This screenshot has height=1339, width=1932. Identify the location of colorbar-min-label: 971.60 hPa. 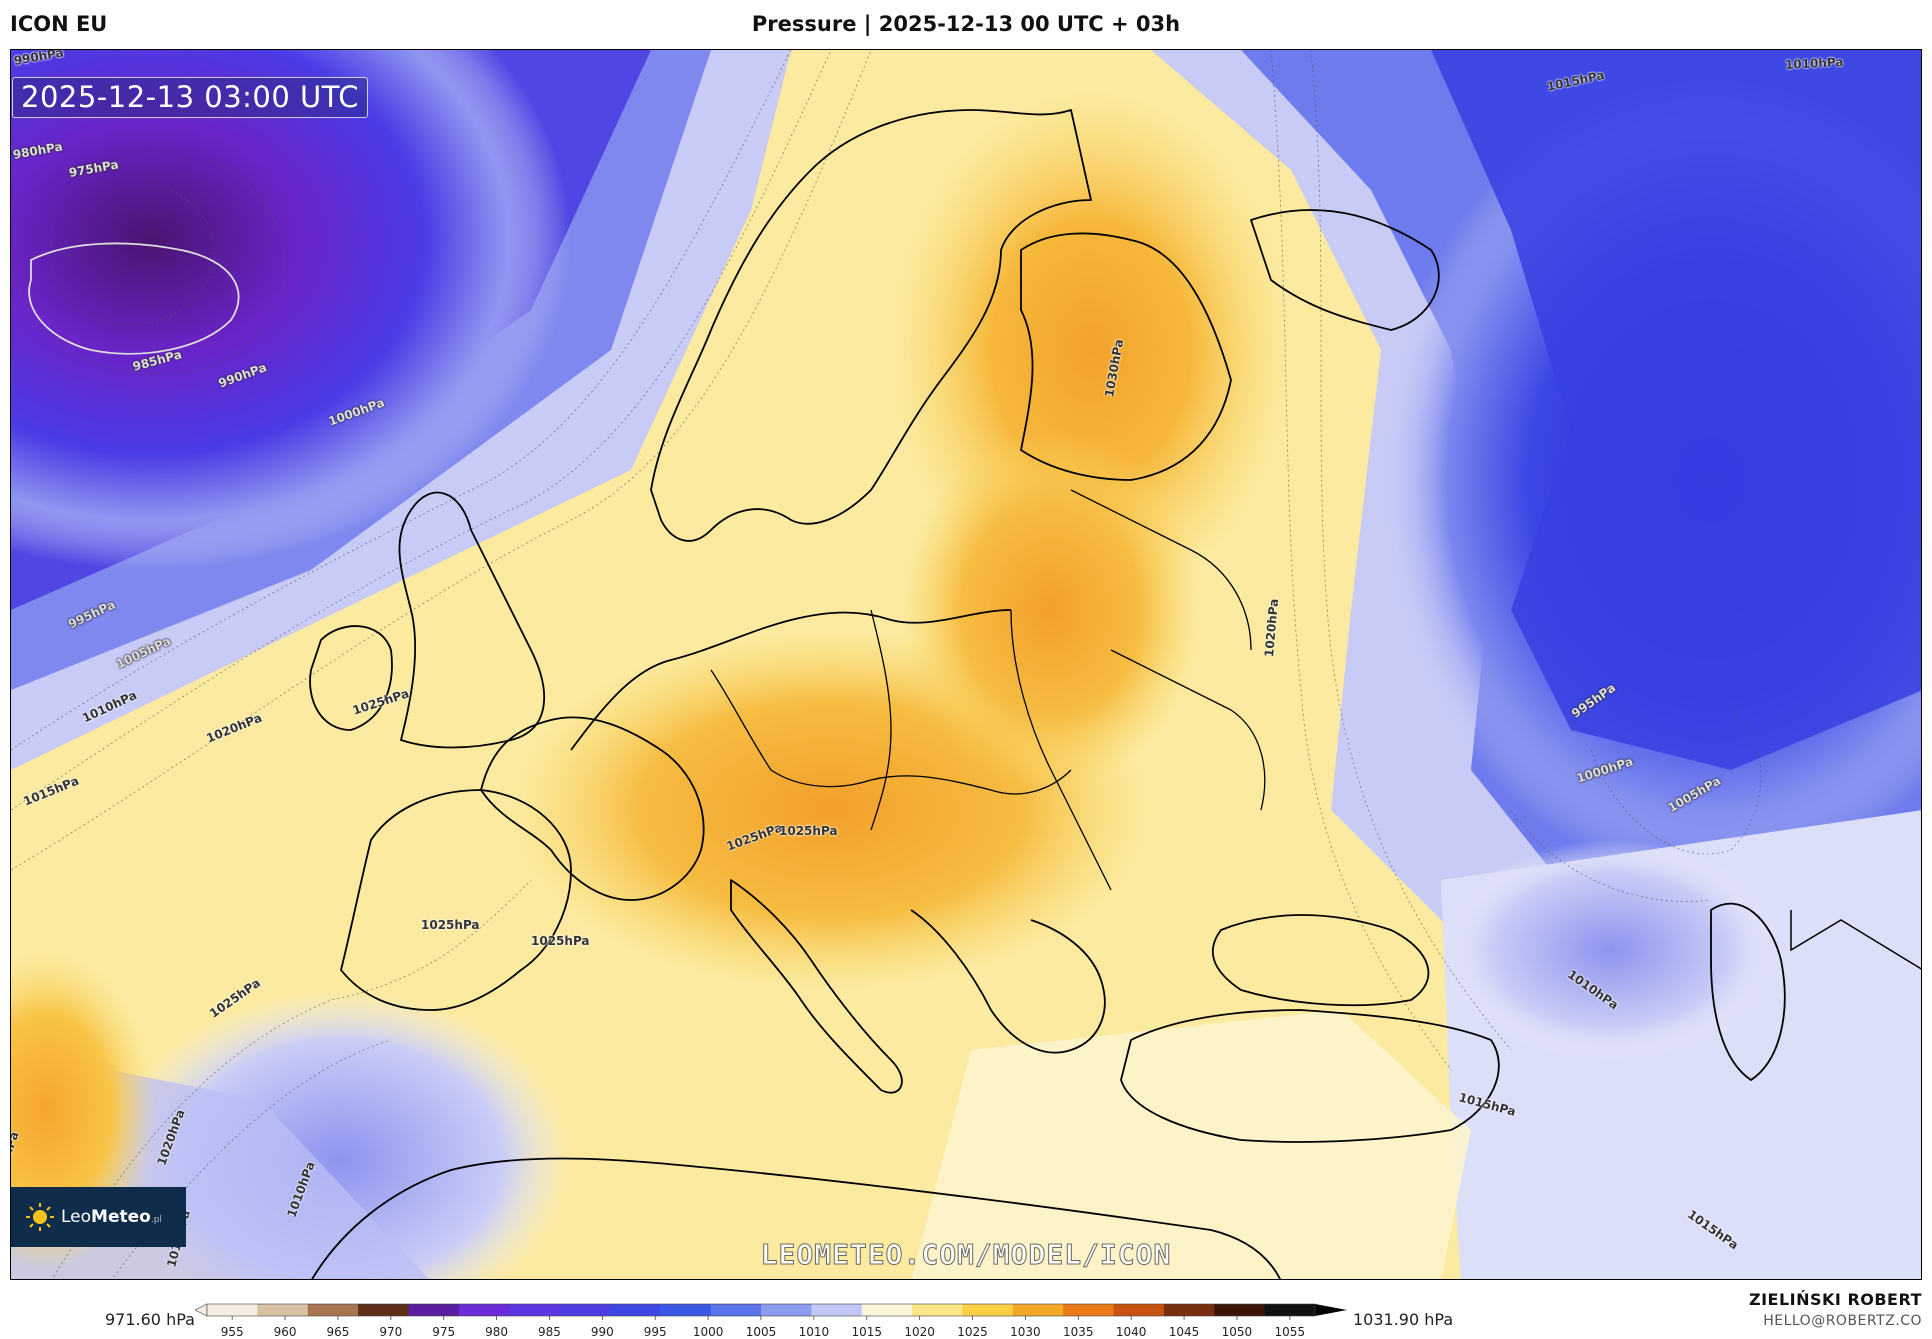
(150, 1319).